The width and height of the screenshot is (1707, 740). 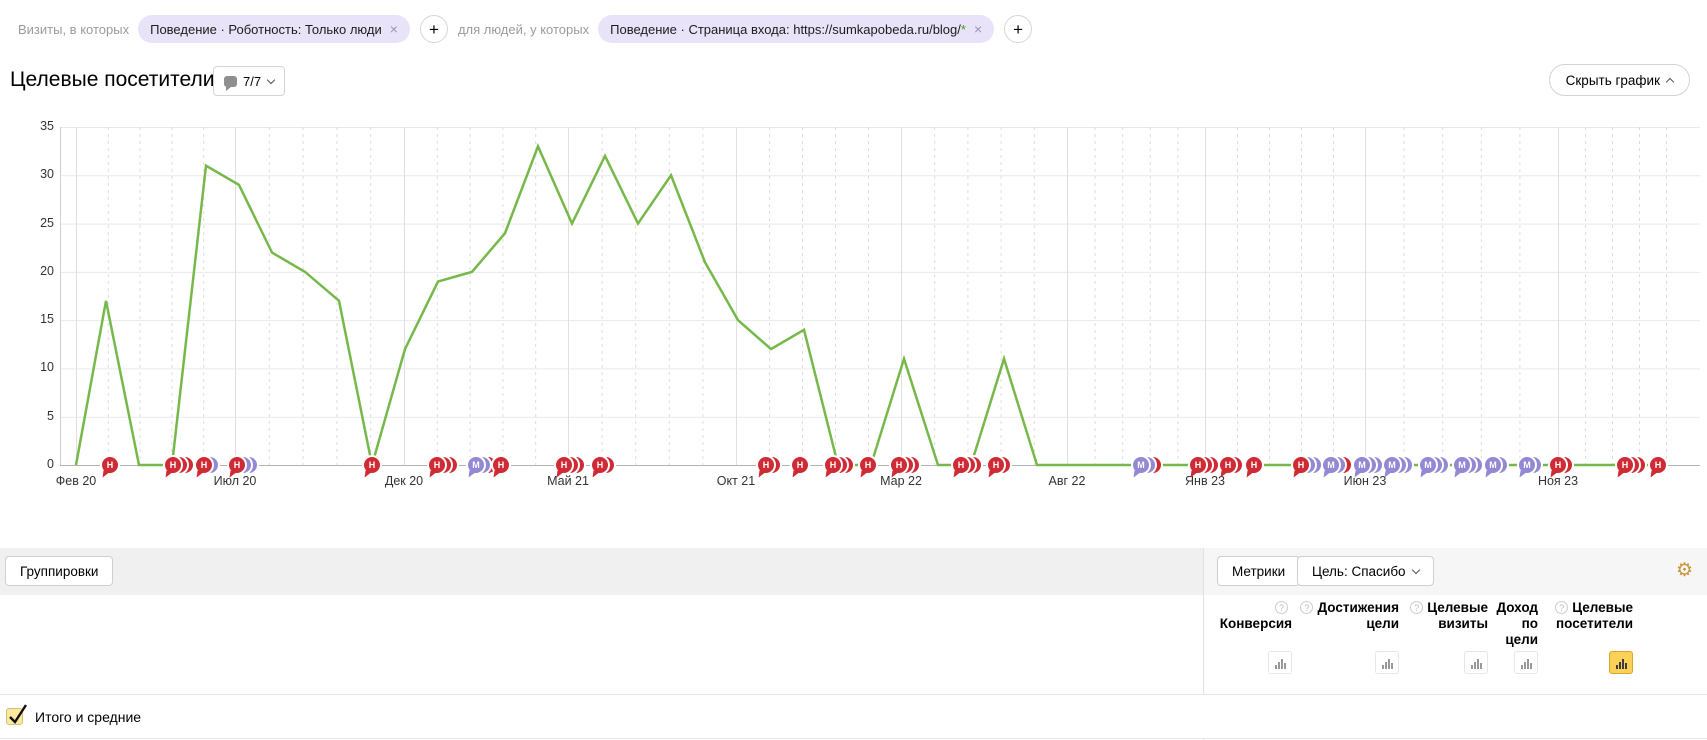 I want to click on comments-dropdown: 7/7, so click(x=249, y=81).